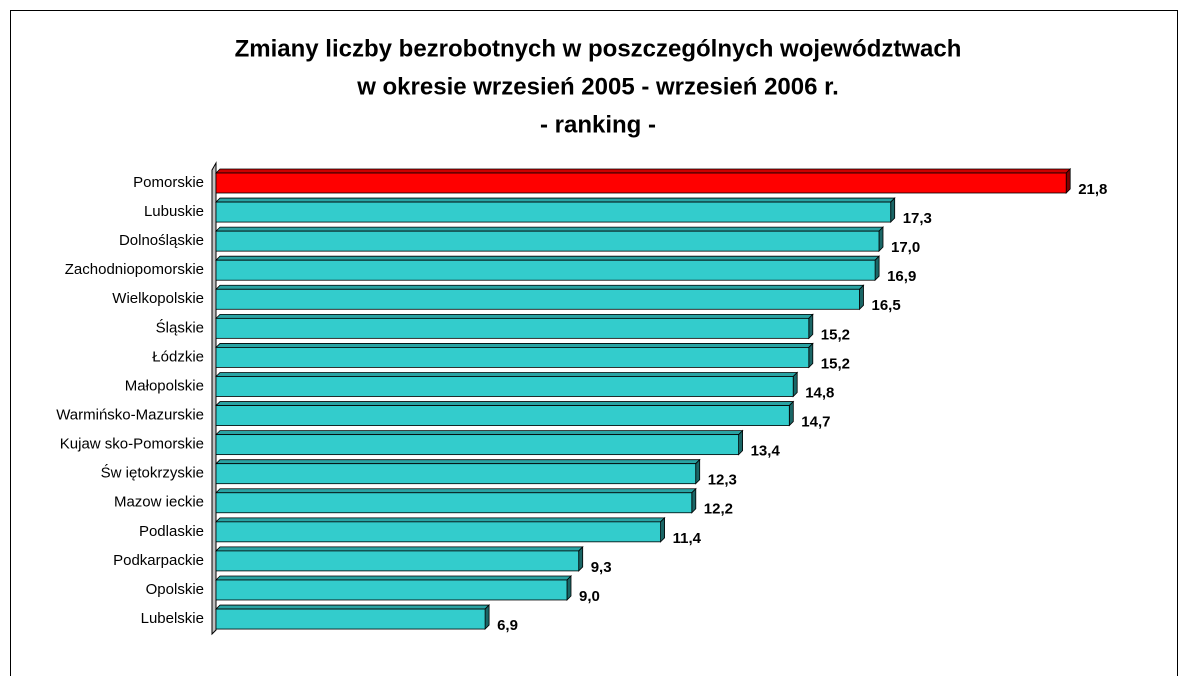 This screenshot has height=676, width=1188. Describe the element at coordinates (815, 422) in the screenshot. I see `data-label: 14,7` at that location.